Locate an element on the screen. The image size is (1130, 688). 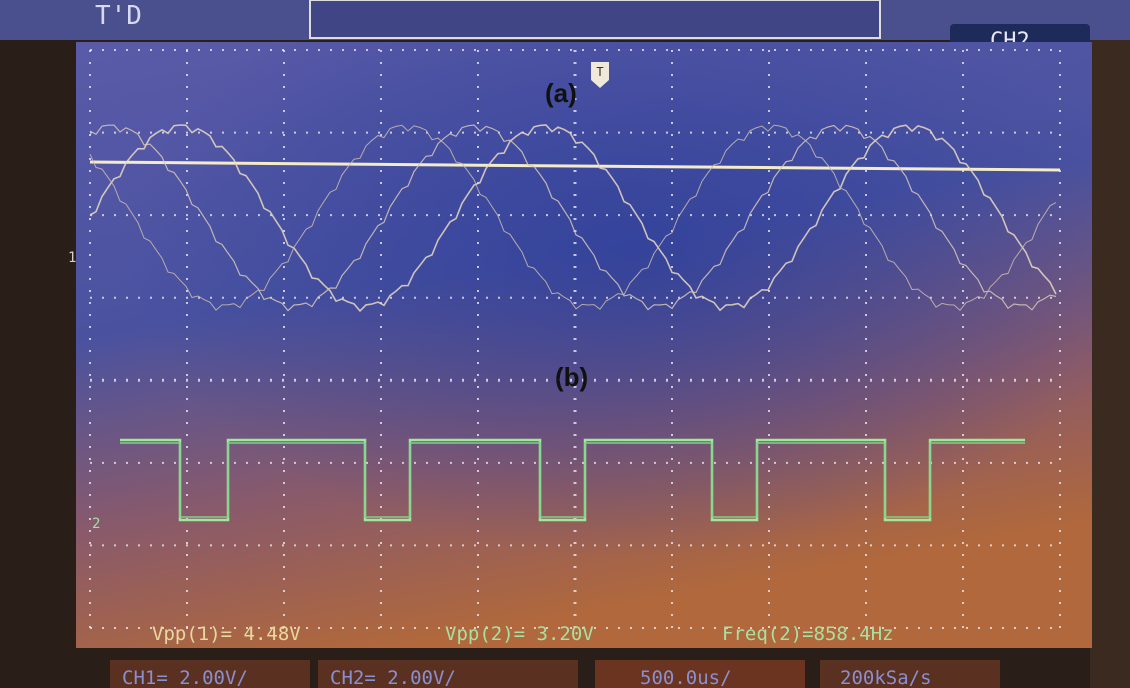
trigger-marker: T is located at coordinates (599, 72).